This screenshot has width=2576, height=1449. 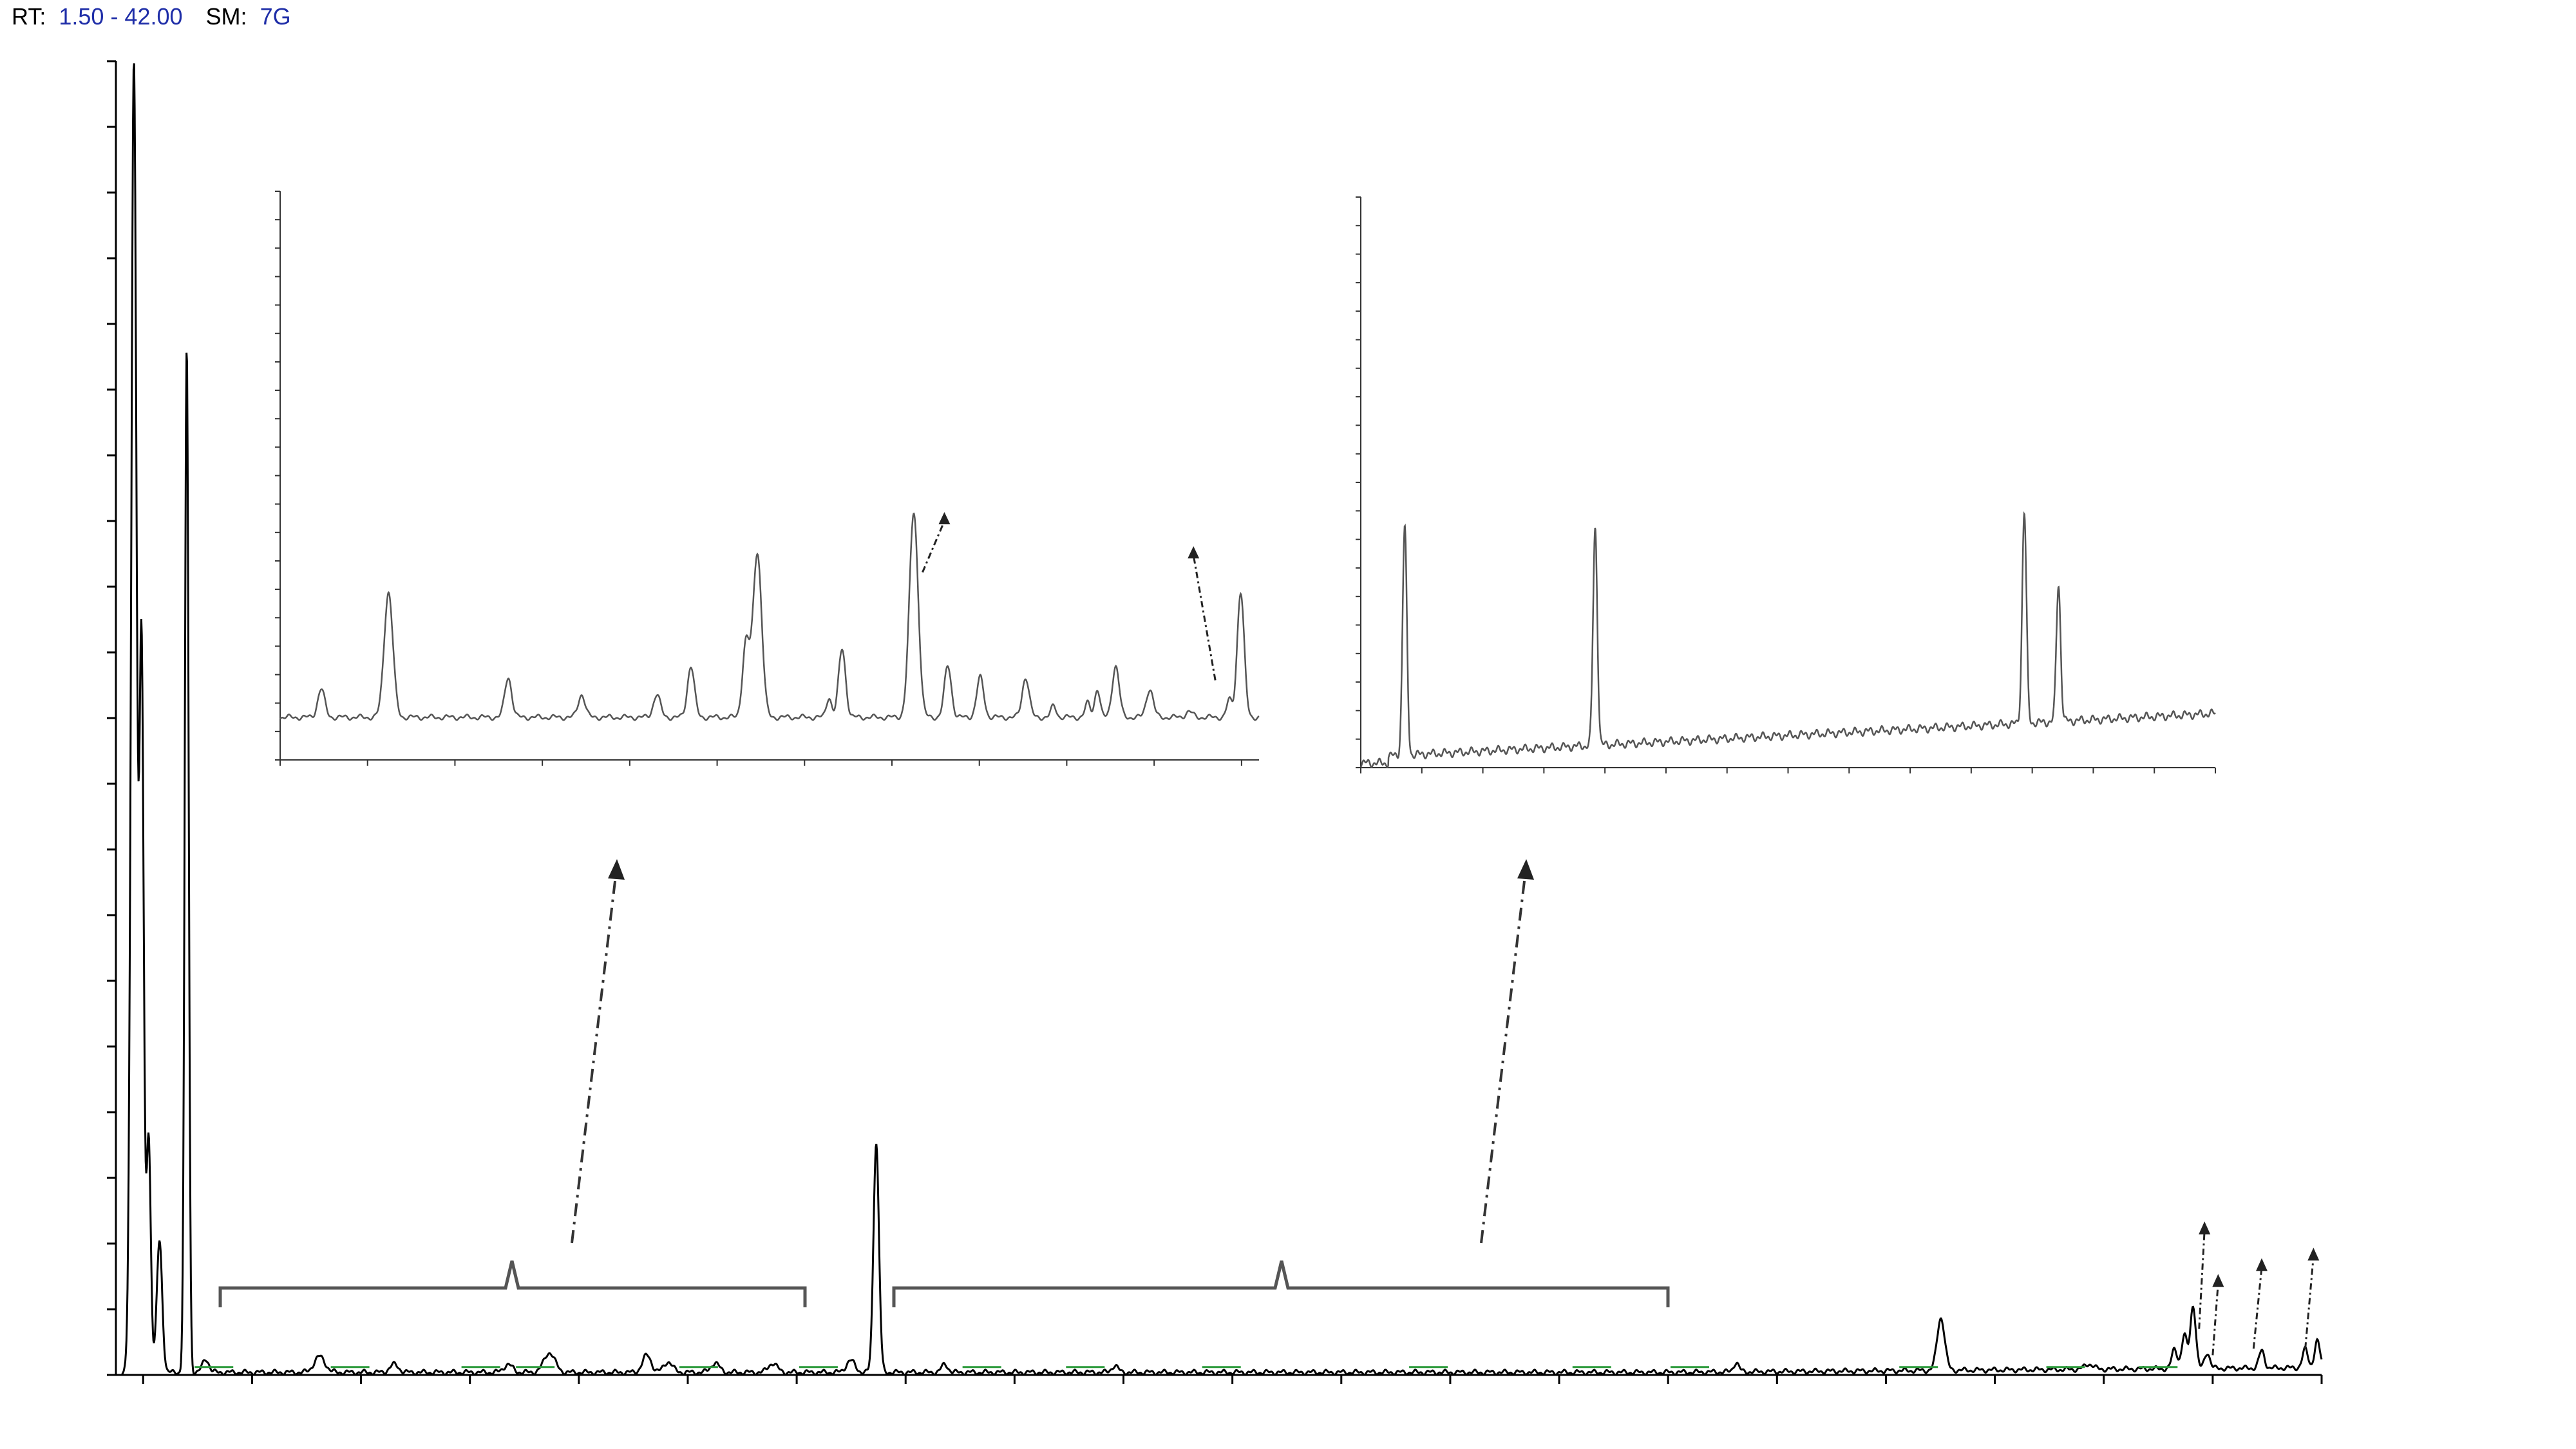 I want to click on right-range-bracket, so click(x=1281, y=1284).